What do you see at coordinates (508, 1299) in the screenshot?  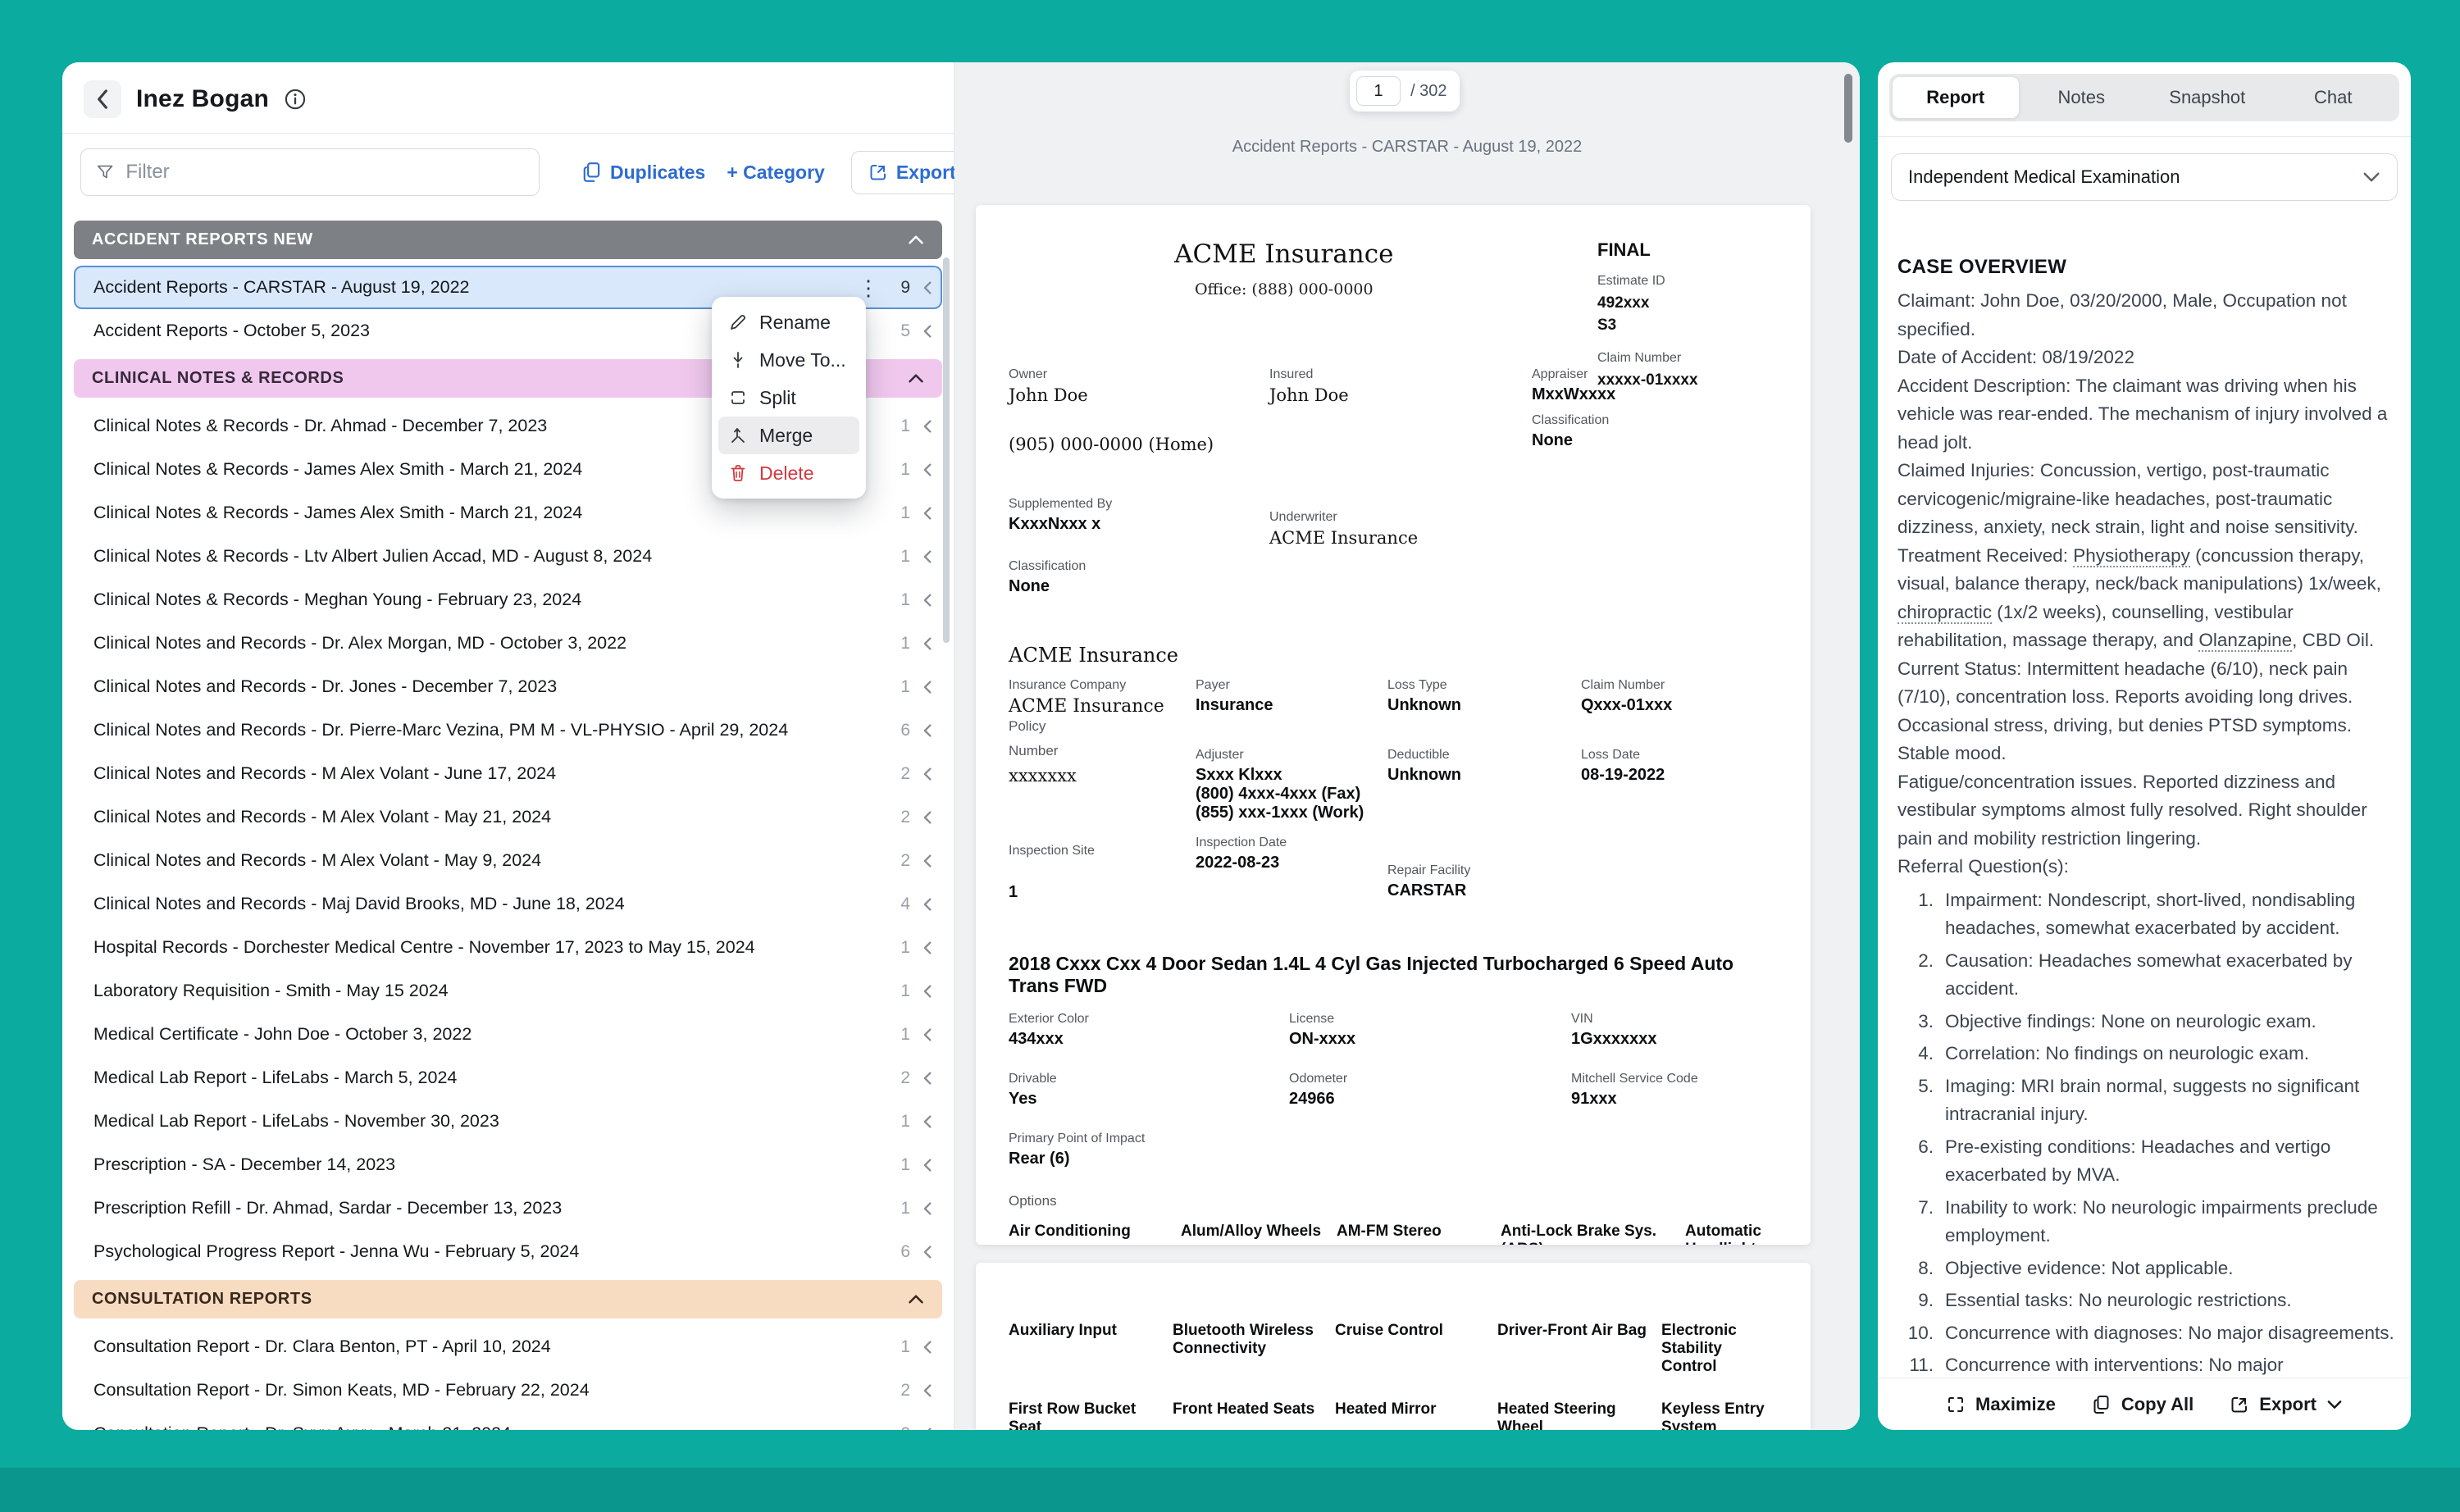 I see `section-header-consultation-reports: CONSULTATION REPORTS` at bounding box center [508, 1299].